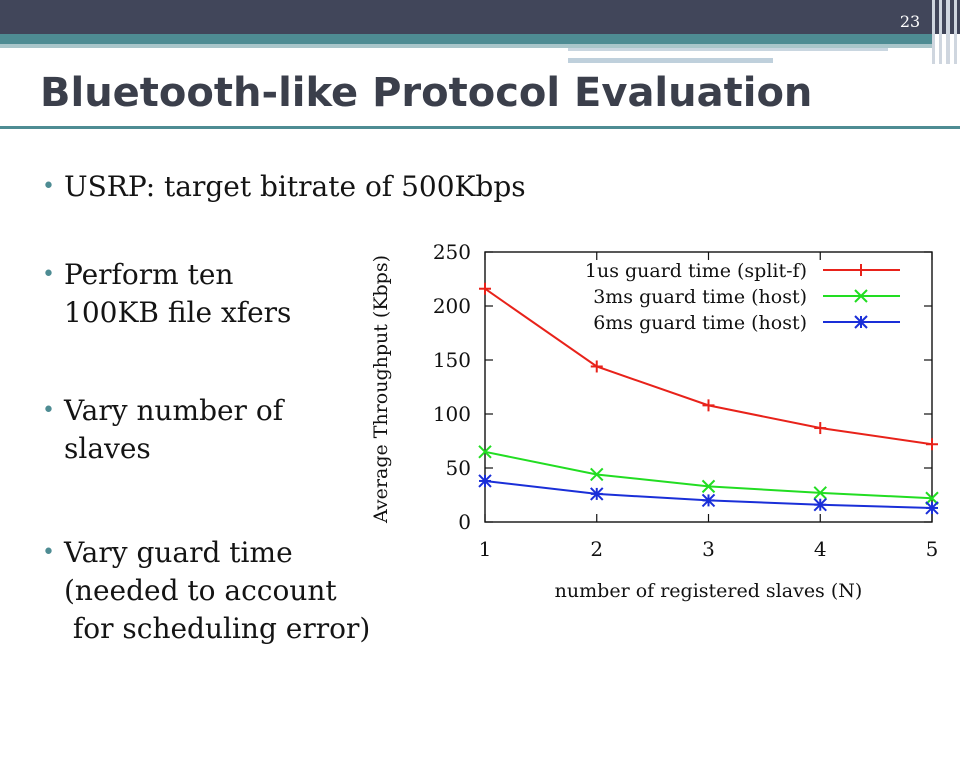 The width and height of the screenshot is (960, 762). What do you see at coordinates (426, 93) in the screenshot?
I see `slide-title: Bluetooth-like Protocol Evaluation` at bounding box center [426, 93].